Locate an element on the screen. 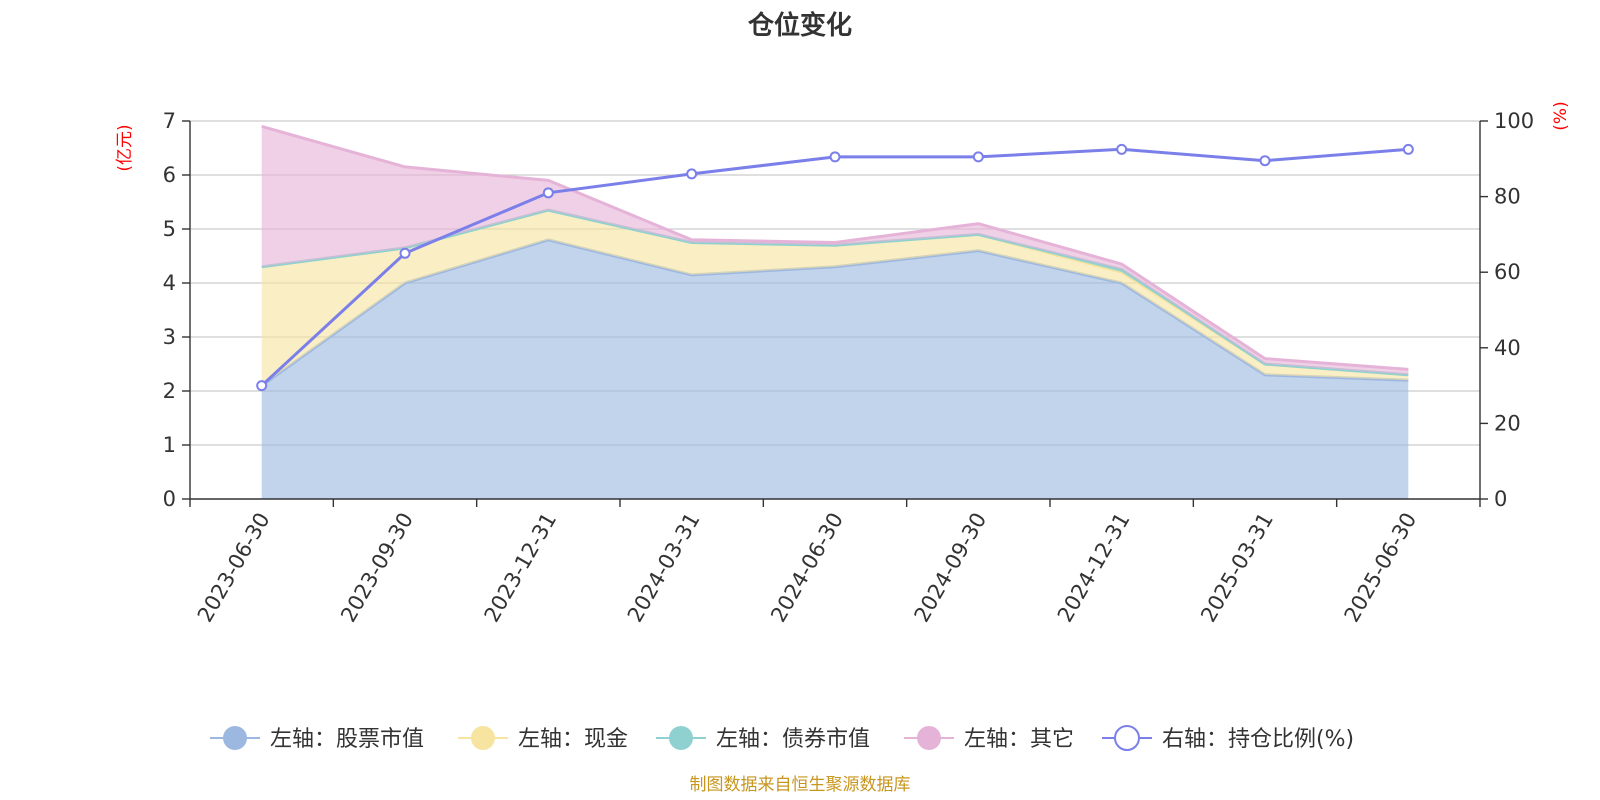 The height and width of the screenshot is (800, 1600). legend: 左轴：股票市值 左轴：现金 左轴：债券市值 左轴：其它 右轴：持仓比例(%) is located at coordinates (782, 738).